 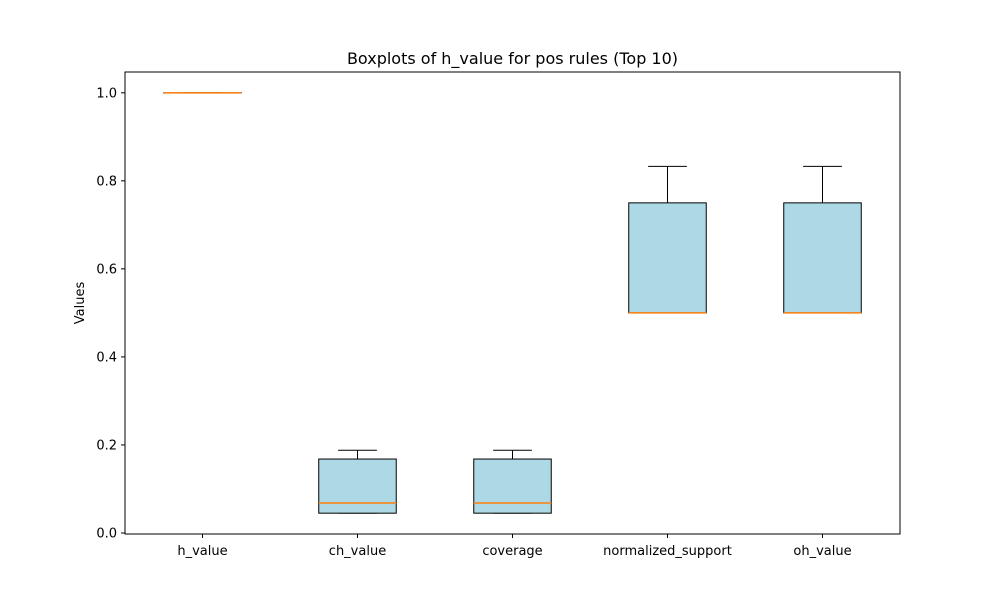 I want to click on y-tick-label-4: 0.8, so click(x=106, y=181).